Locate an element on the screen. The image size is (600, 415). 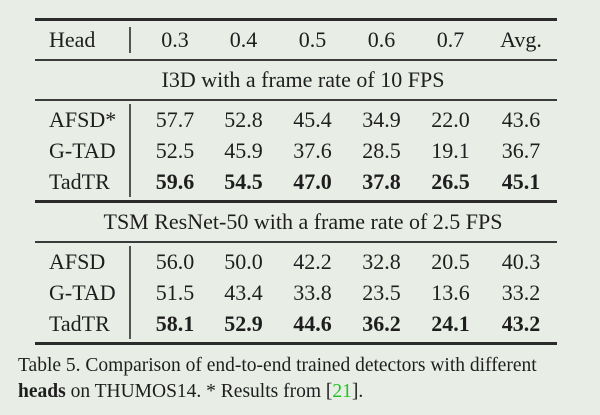
cell-value: 40.3 is located at coordinates (521, 261).